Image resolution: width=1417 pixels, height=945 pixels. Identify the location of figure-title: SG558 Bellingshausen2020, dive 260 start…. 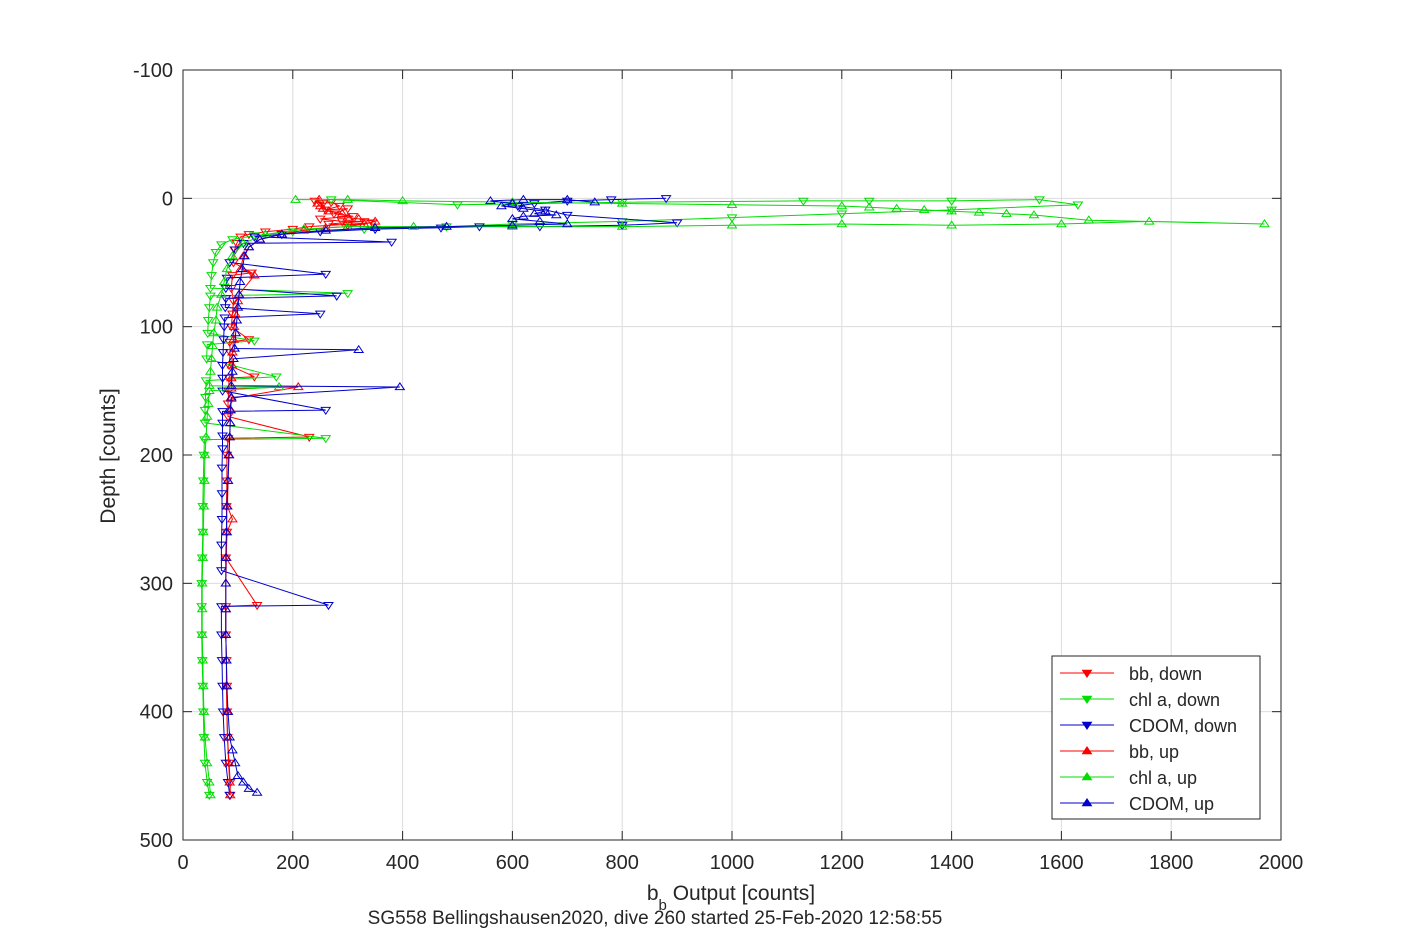
(655, 918).